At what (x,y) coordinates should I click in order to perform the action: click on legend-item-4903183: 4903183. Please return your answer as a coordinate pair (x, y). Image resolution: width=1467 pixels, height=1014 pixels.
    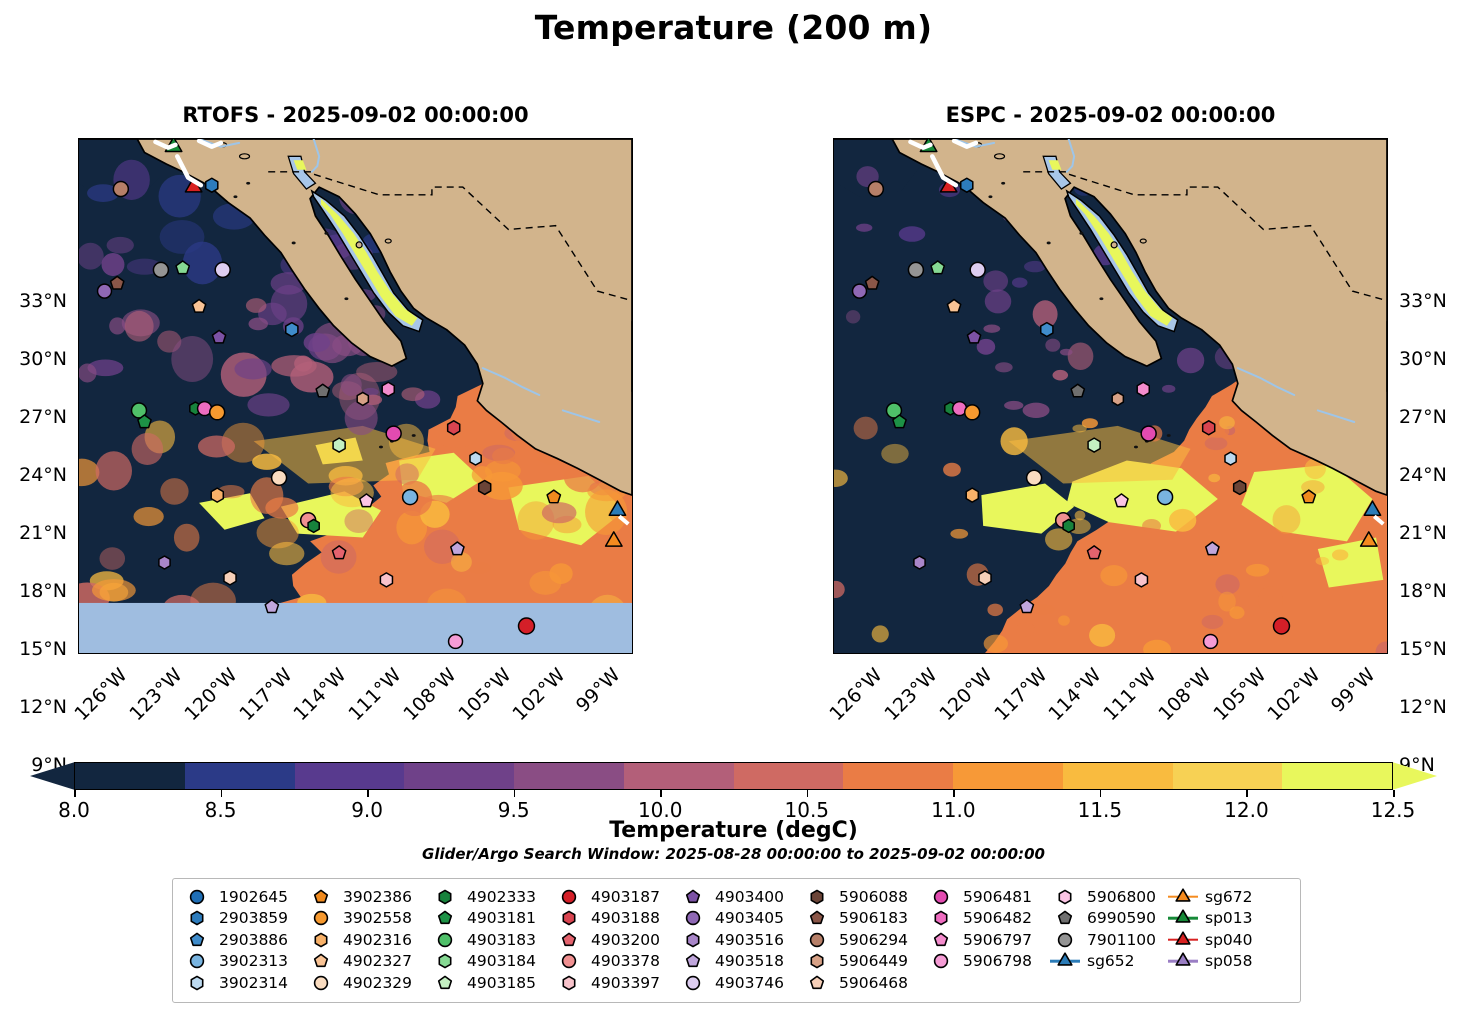
    Looking at the image, I should click on (492, 940).